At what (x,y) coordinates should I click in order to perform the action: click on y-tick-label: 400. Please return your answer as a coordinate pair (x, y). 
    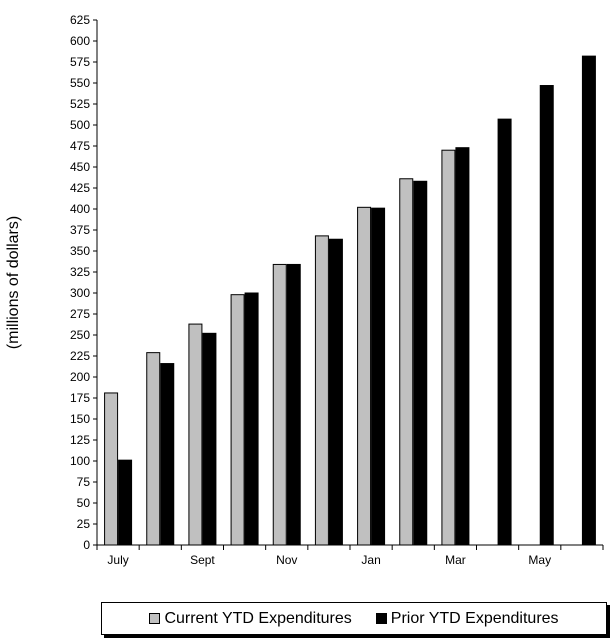
    Looking at the image, I should click on (80, 209).